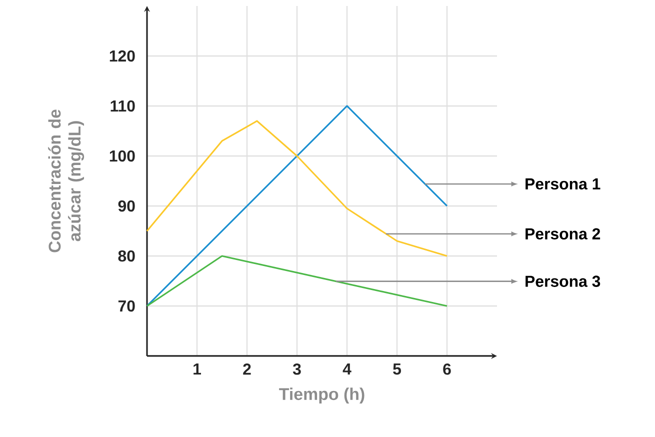 Image resolution: width=655 pixels, height=437 pixels. I want to click on x-tick-label: 5, so click(397, 369).